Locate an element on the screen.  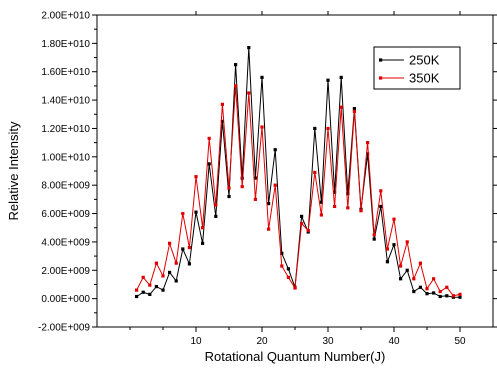
x-tick-label: 40 is located at coordinates (394, 341).